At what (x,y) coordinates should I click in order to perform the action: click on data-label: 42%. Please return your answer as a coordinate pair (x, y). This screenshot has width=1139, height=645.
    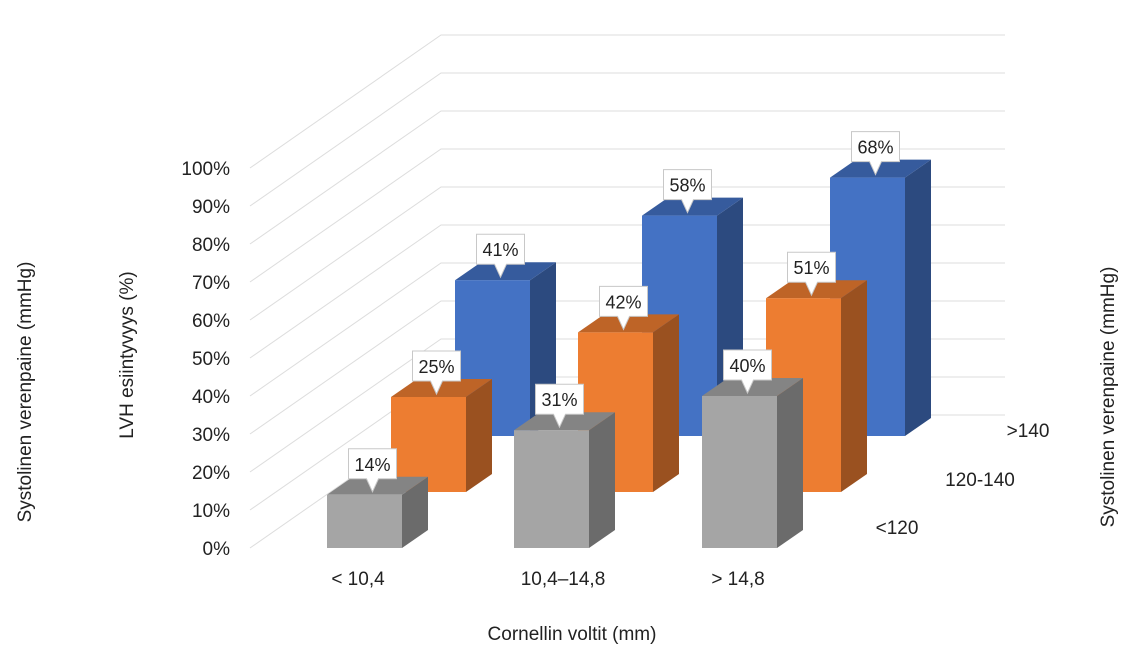
    Looking at the image, I should click on (623, 308).